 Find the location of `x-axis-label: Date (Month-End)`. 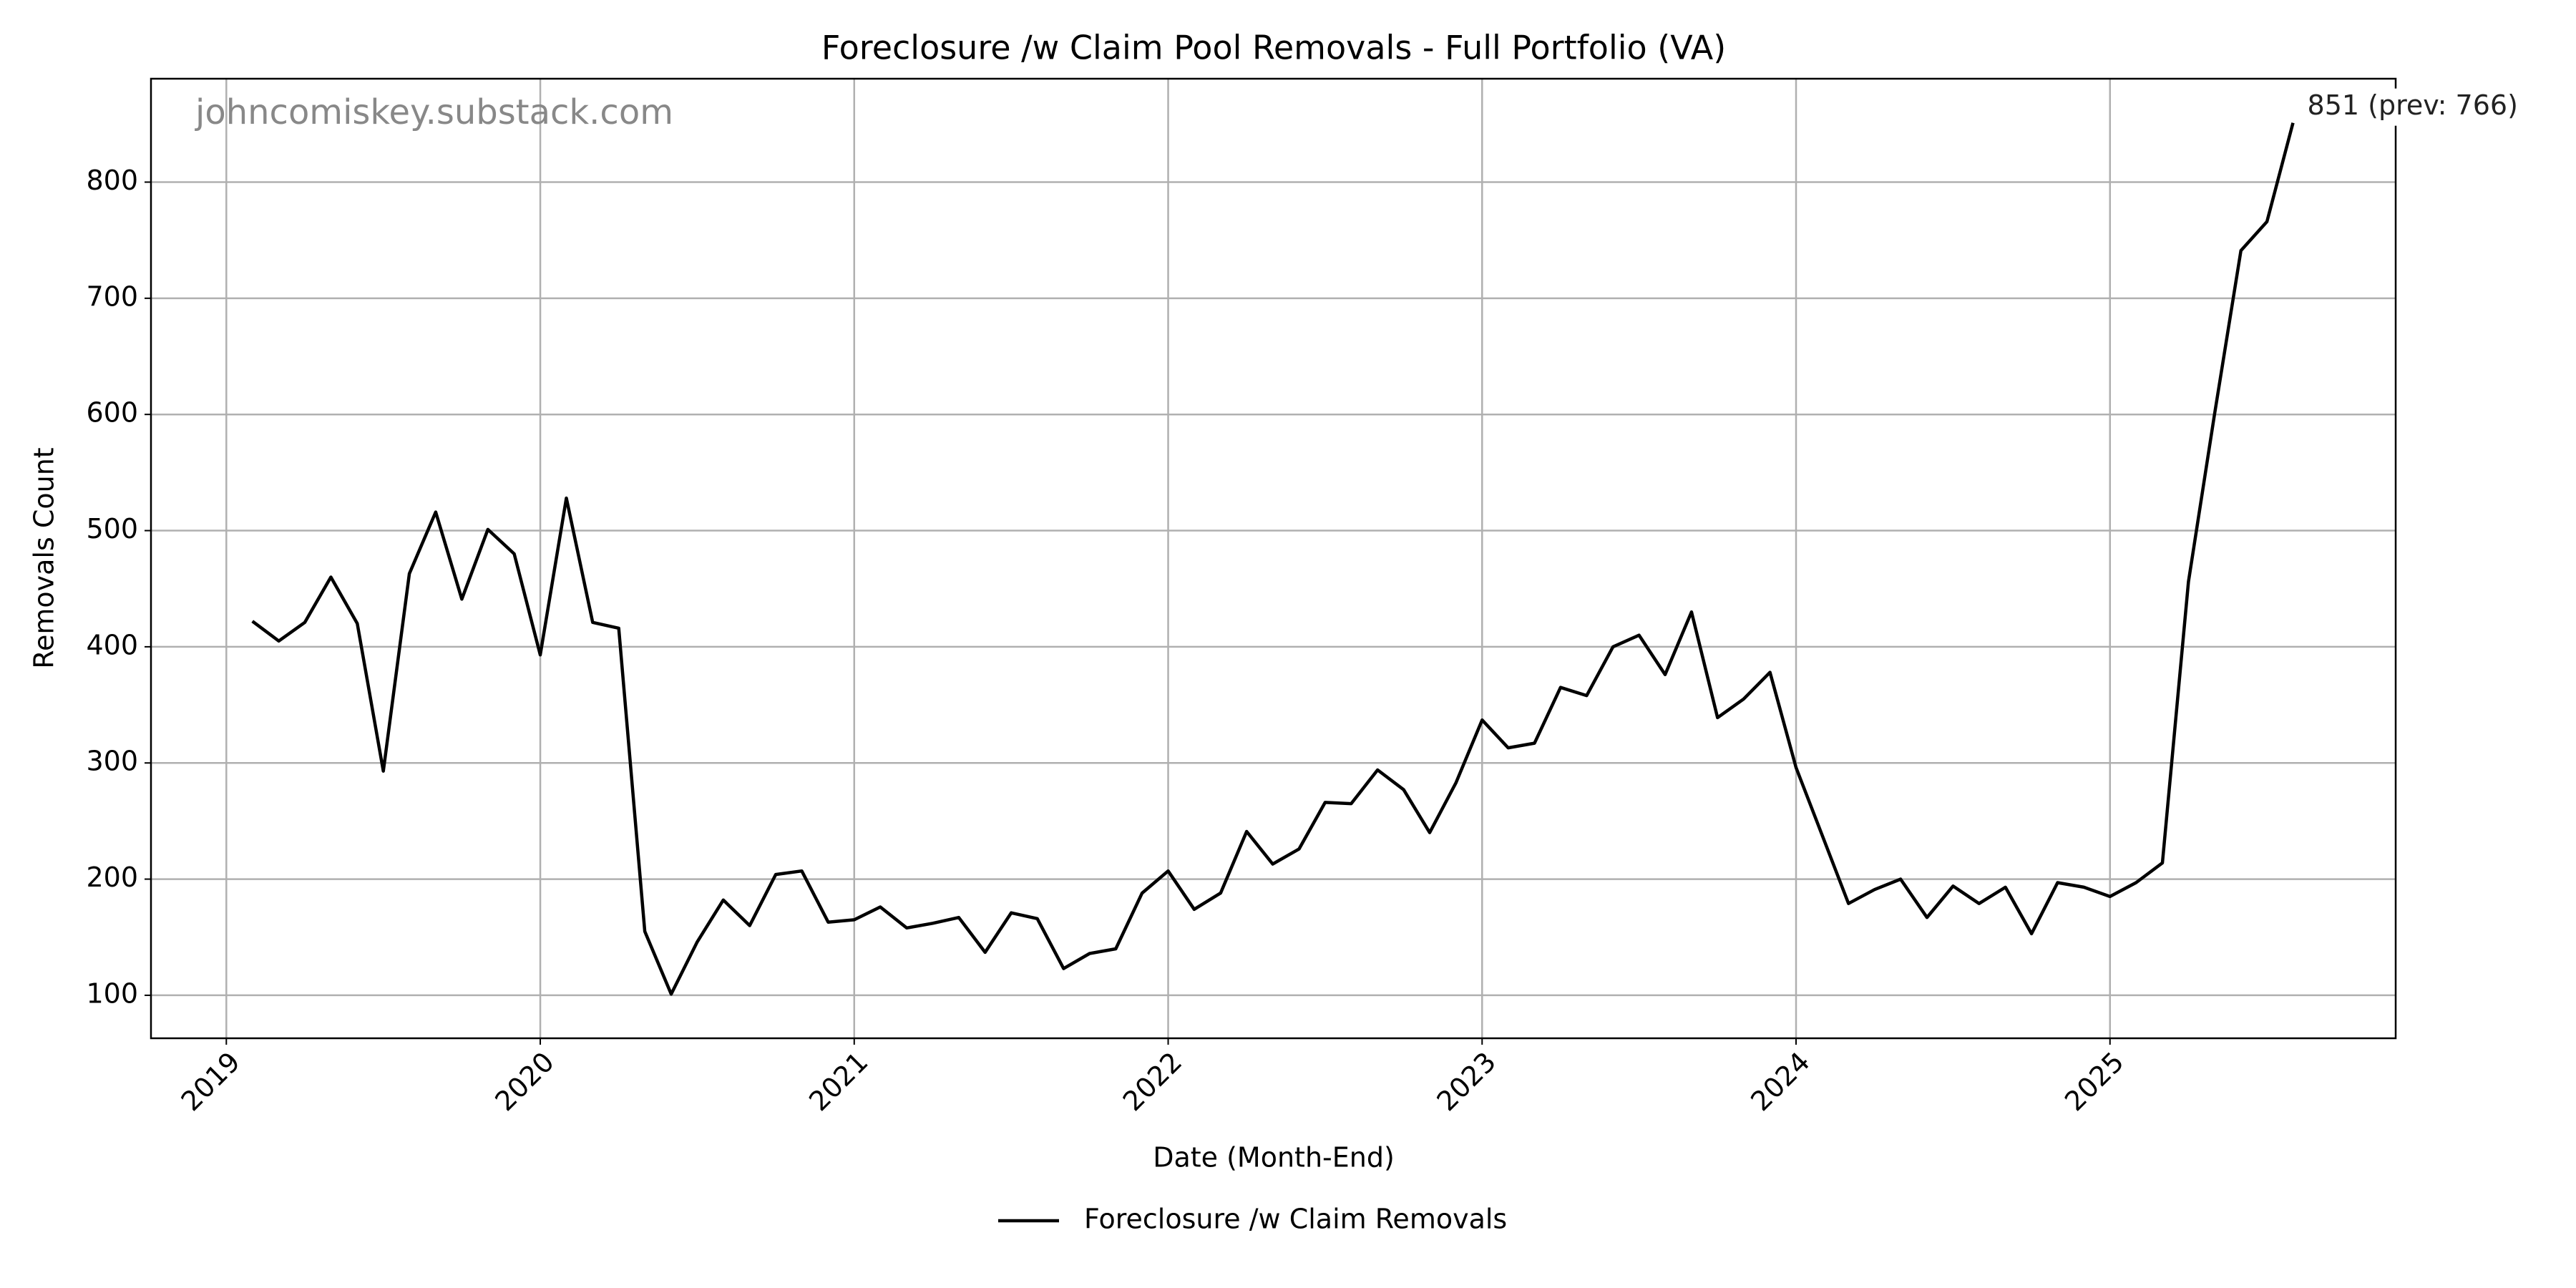

x-axis-label: Date (Month-End) is located at coordinates (1274, 1158).